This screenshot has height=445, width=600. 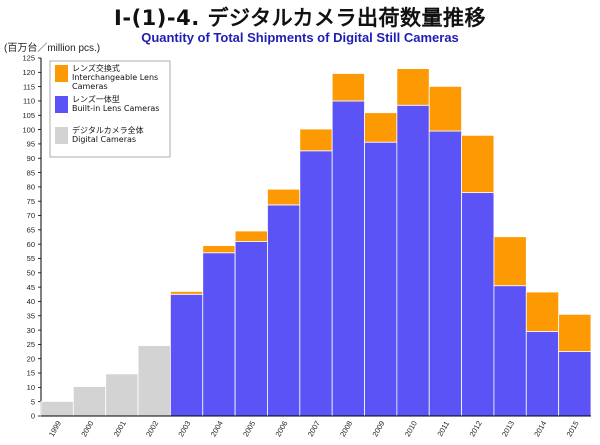 What do you see at coordinates (52, 48) in the screenshot?
I see `y-axis-unit-label: (百万台／million pcs.)` at bounding box center [52, 48].